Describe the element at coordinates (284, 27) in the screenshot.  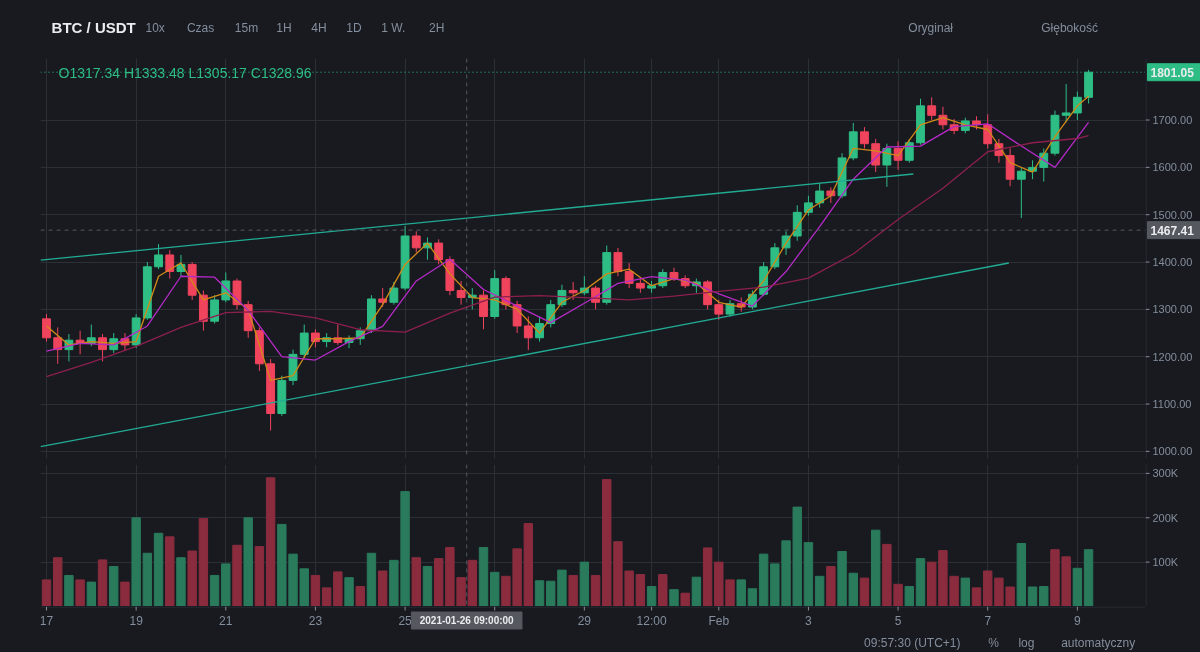
I see `text: 1H` at that location.